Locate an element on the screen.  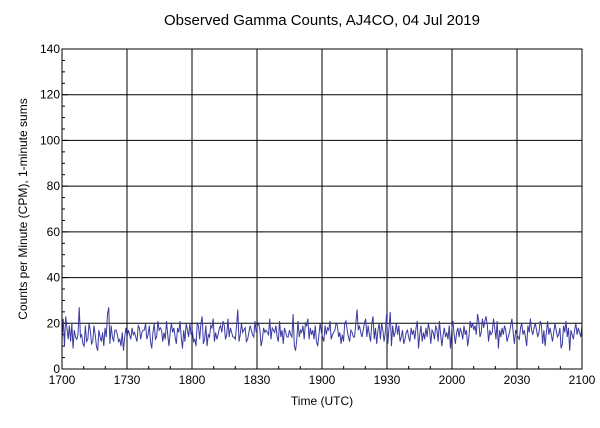
y-tick-label: 60 is located at coordinates (54, 232).